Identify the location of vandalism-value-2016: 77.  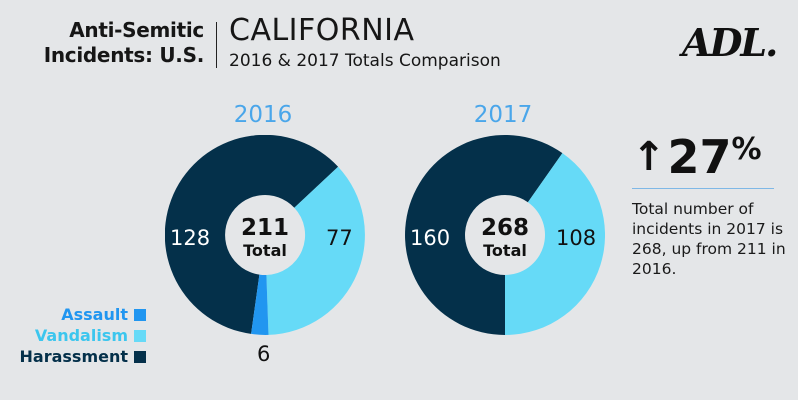
(339, 238).